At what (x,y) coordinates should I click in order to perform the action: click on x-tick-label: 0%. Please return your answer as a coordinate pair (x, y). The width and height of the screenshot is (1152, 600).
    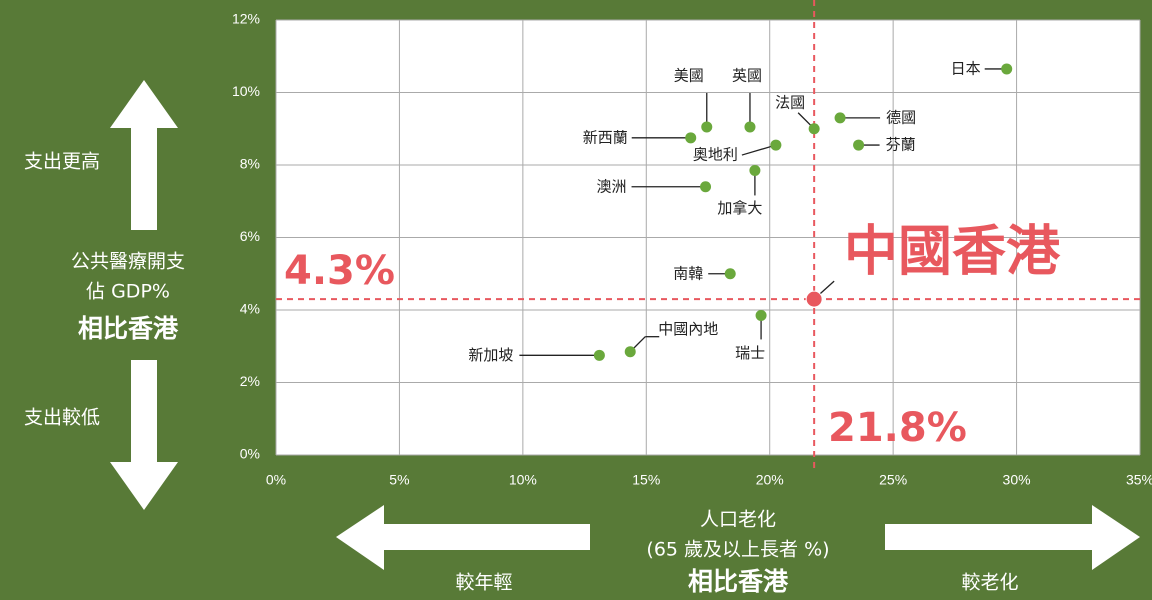
    Looking at the image, I should click on (276, 480).